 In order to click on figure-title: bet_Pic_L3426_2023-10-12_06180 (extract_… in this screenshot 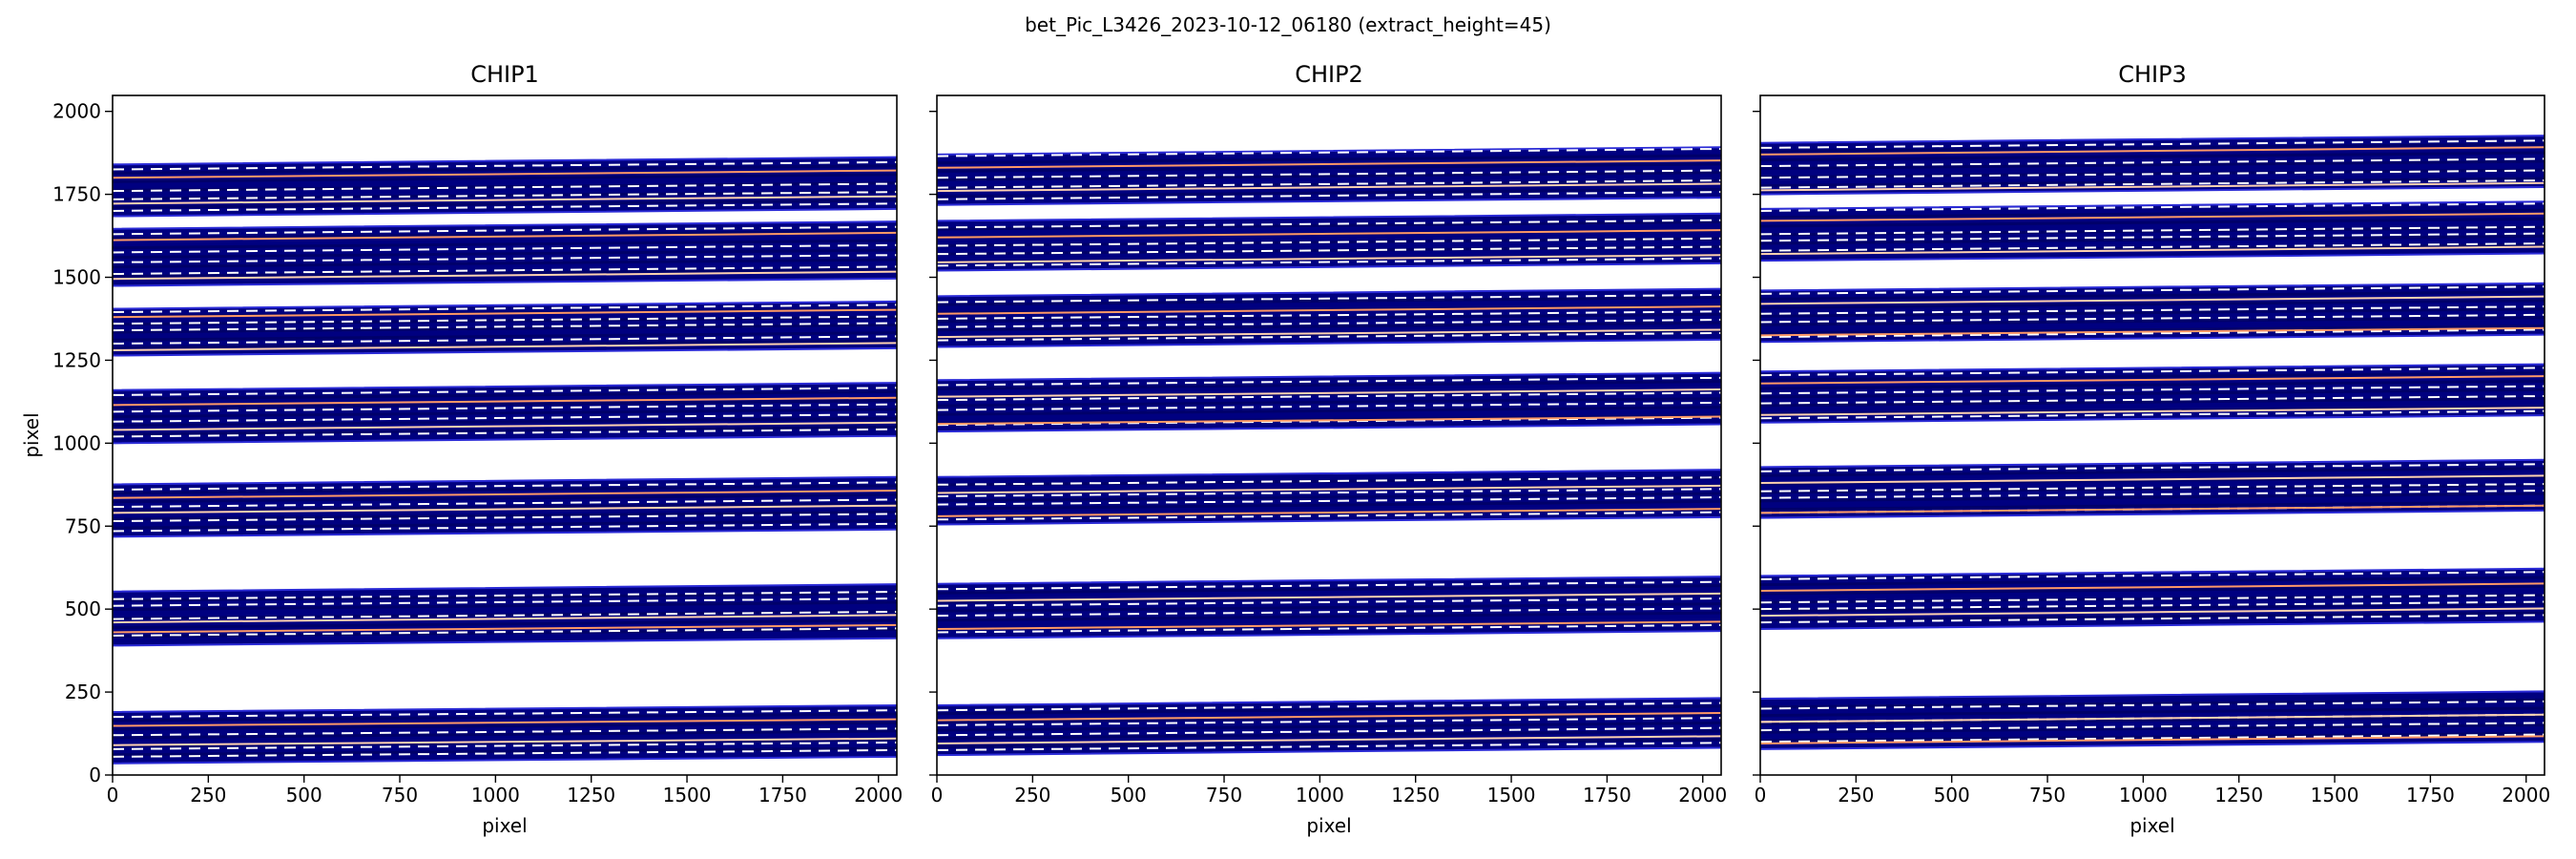, I will do `click(1288, 24)`.